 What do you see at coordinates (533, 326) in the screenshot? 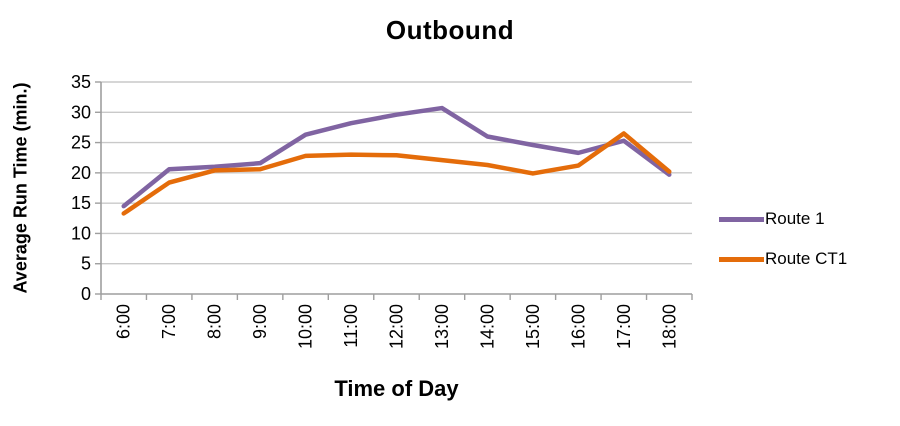
I see `x-tick-label: 15:00` at bounding box center [533, 326].